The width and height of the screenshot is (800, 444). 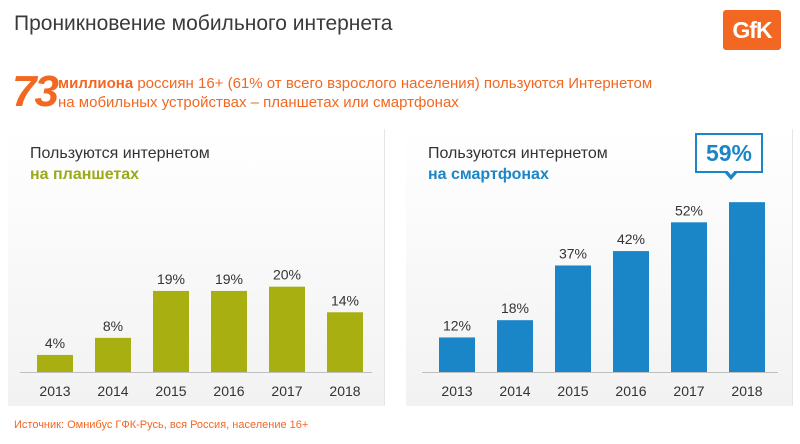 I want to click on tablet-bar-2013, so click(x=55, y=363).